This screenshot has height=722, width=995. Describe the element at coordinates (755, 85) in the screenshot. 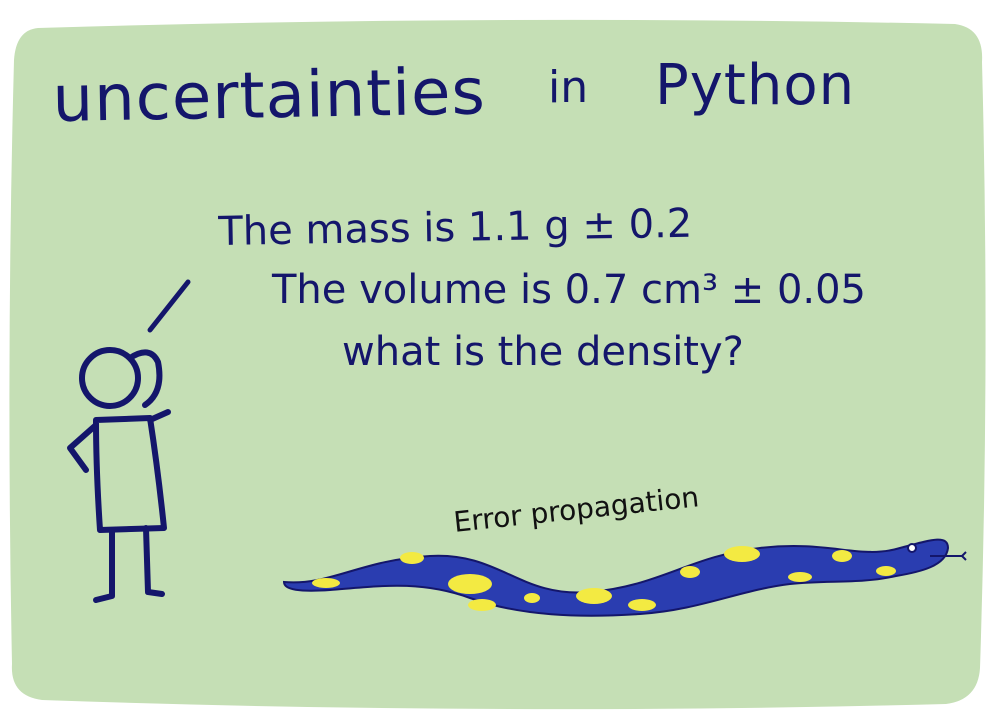

I see `comic-title-python: Python` at that location.